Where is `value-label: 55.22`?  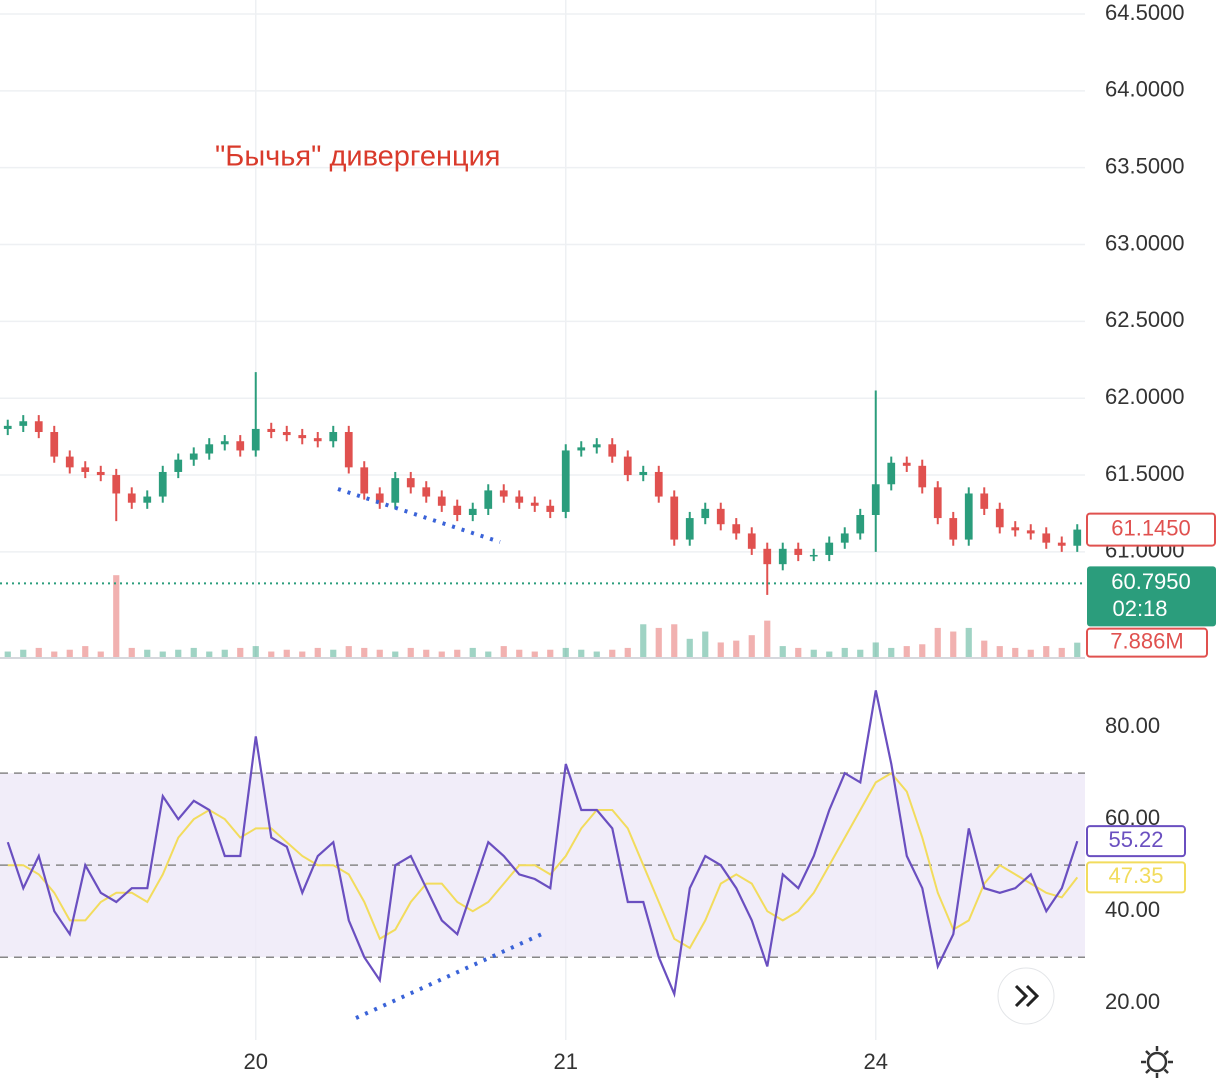 value-label: 55.22 is located at coordinates (1135, 839).